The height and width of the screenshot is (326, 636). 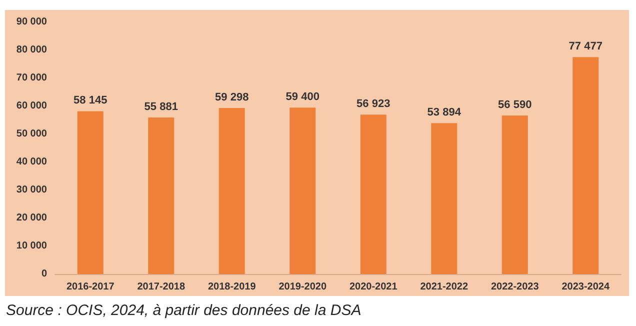 I want to click on y-tick-label: 60 000, so click(x=32, y=106).